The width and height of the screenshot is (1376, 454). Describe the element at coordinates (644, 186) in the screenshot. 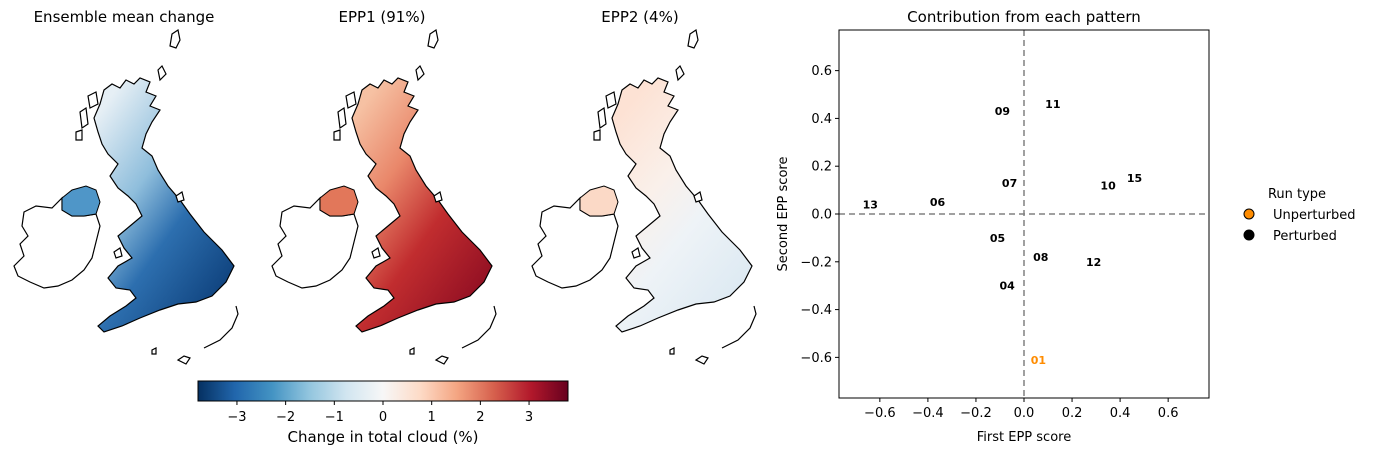

I see `map-epp2: EPP2 (4%)` at that location.